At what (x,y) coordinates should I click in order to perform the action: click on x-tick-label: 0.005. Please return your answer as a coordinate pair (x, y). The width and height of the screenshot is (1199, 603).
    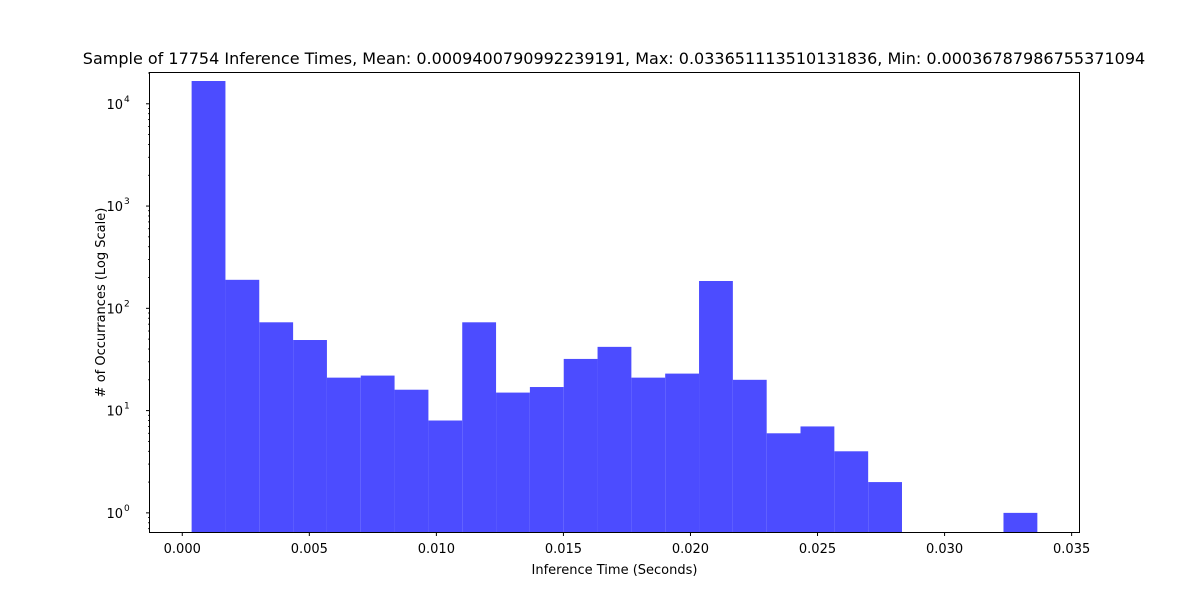
    Looking at the image, I should click on (309, 549).